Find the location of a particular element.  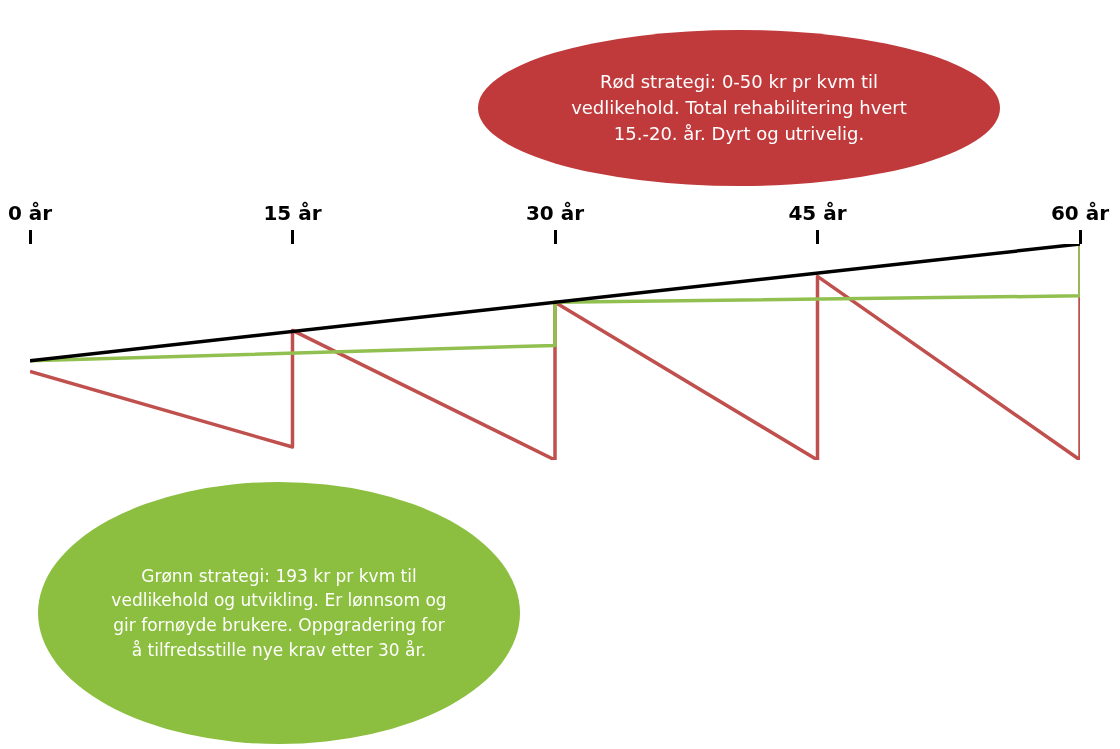

x-tick-label: 45 år is located at coordinates (817, 213).